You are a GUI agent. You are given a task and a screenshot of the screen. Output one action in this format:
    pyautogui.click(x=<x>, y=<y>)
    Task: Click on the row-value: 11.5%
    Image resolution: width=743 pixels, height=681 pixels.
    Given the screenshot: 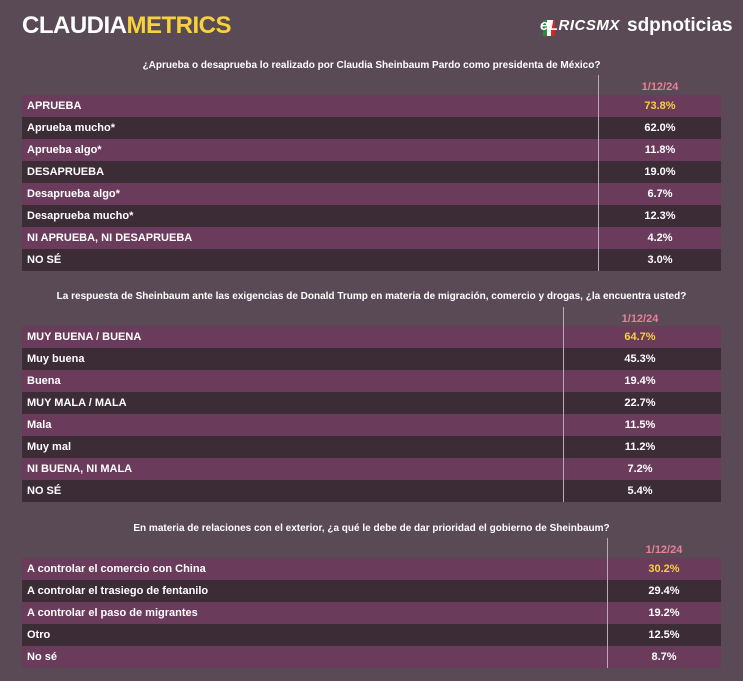 What is the action you would take?
    pyautogui.click(x=640, y=425)
    